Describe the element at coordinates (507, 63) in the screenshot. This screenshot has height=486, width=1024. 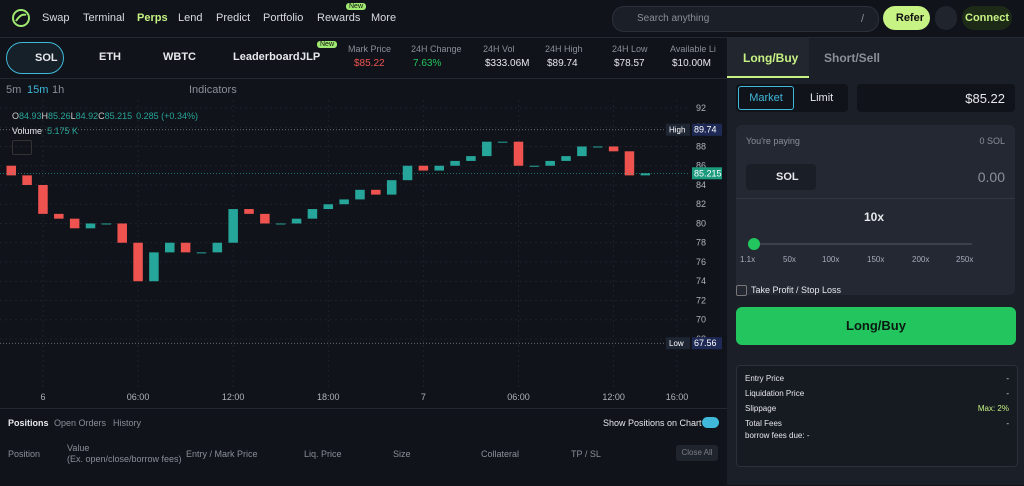
I see `stat-value: $333.06M` at that location.